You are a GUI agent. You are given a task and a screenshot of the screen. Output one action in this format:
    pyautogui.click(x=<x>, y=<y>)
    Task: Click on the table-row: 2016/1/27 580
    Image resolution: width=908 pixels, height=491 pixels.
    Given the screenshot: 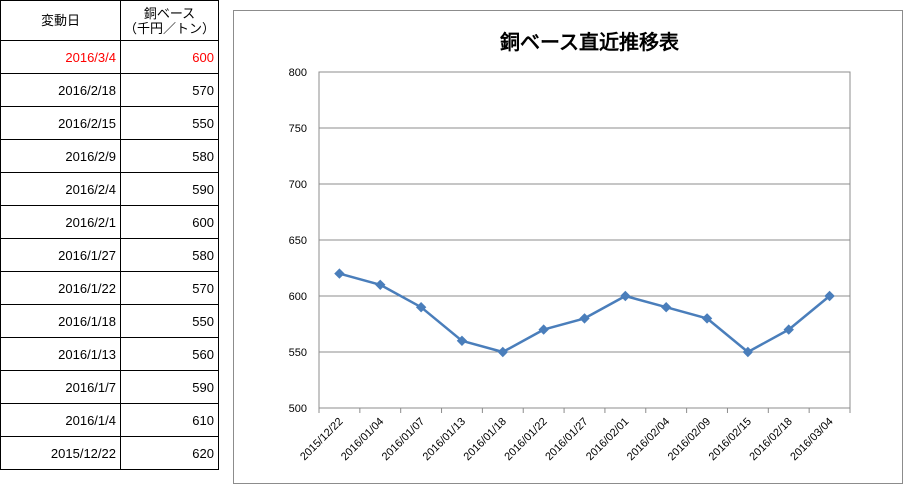 What is the action you would take?
    pyautogui.click(x=109, y=255)
    